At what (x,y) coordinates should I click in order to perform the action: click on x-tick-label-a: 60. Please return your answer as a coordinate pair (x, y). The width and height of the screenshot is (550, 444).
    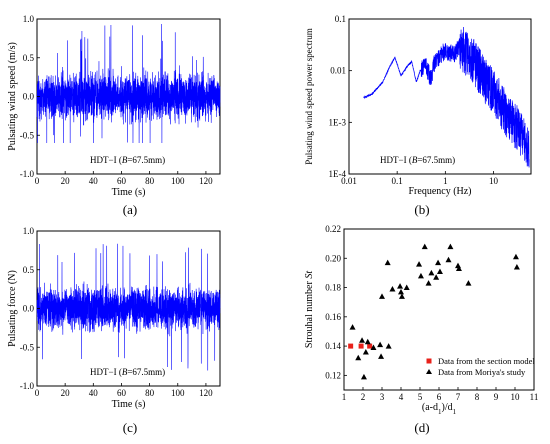
    Looking at the image, I should click on (122, 181).